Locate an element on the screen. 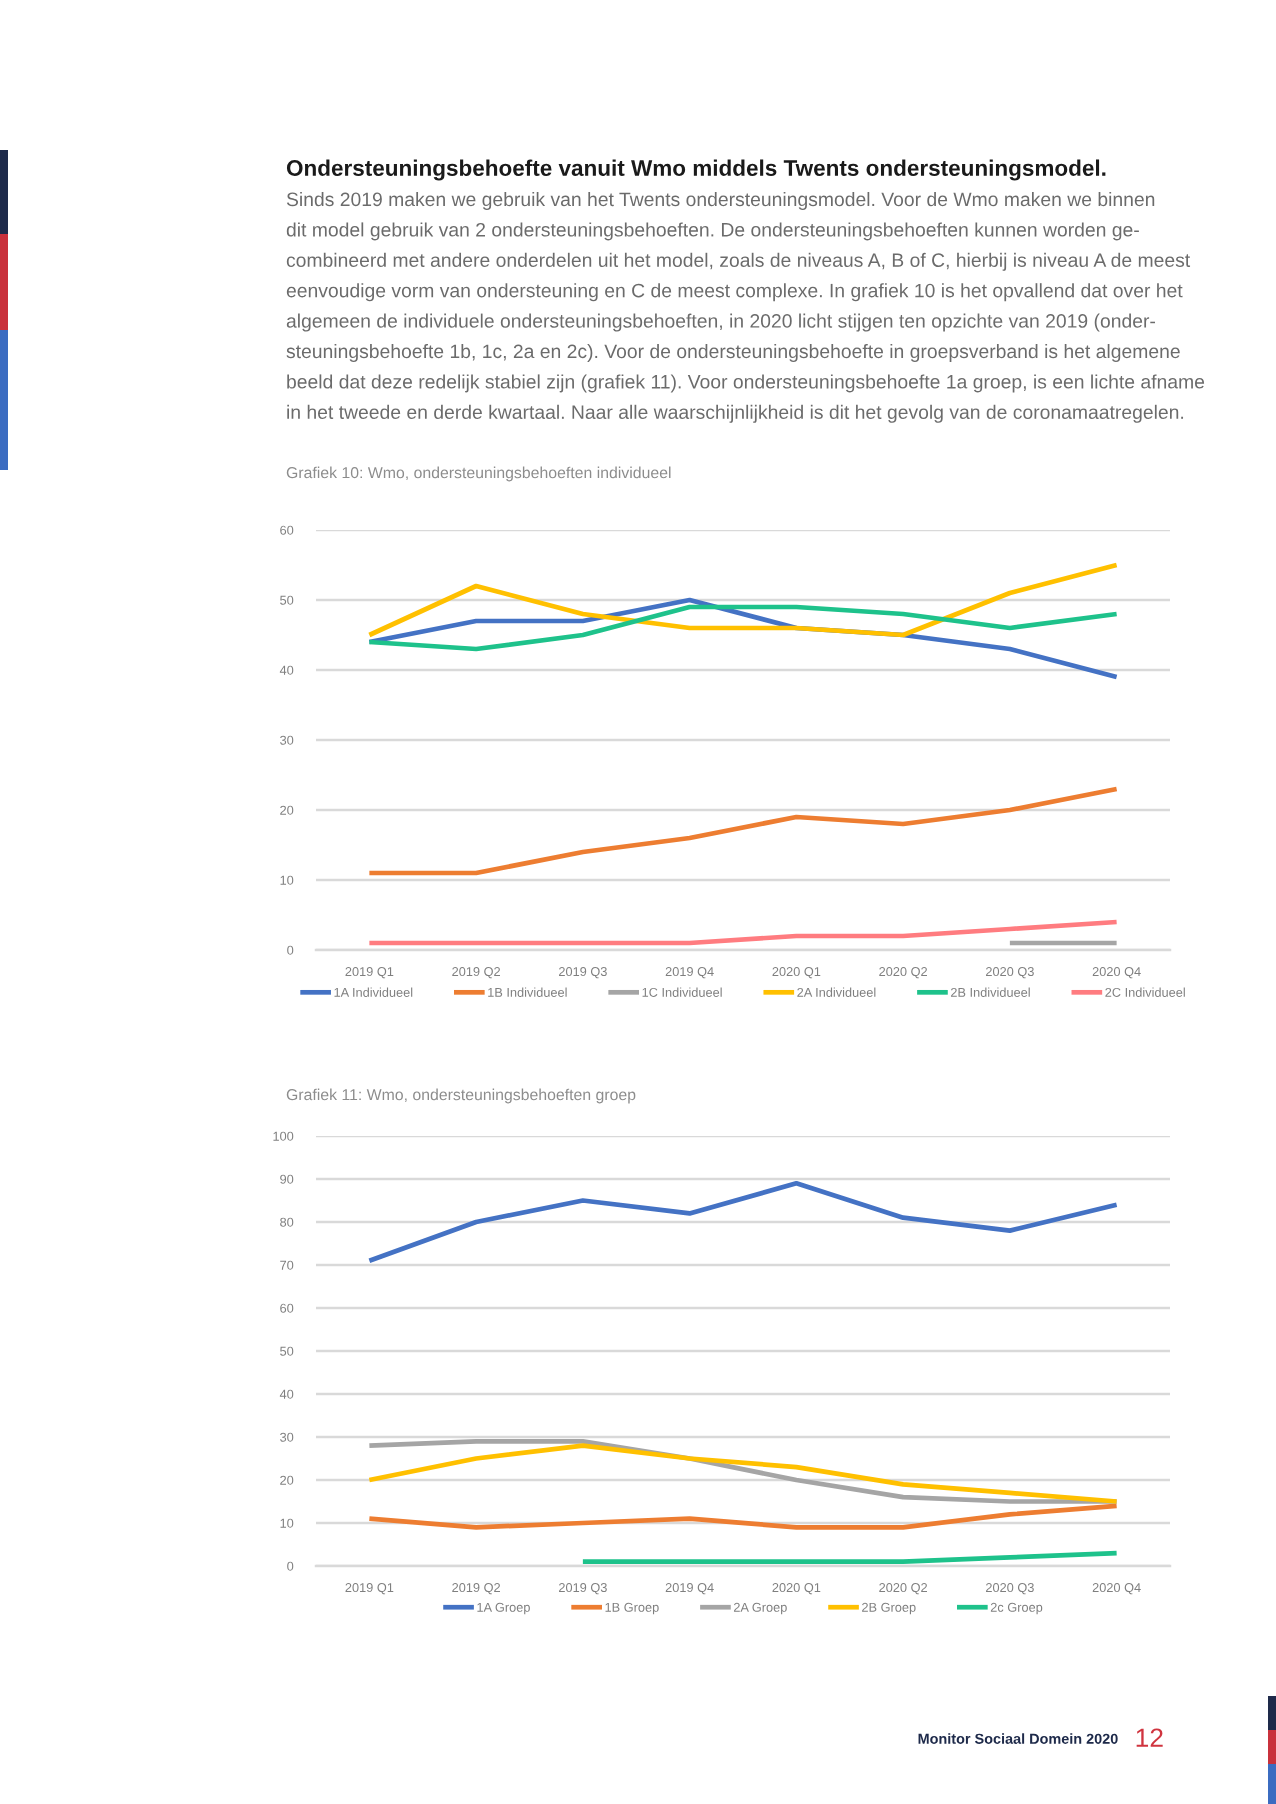  text: 12 is located at coordinates (1149, 1737).